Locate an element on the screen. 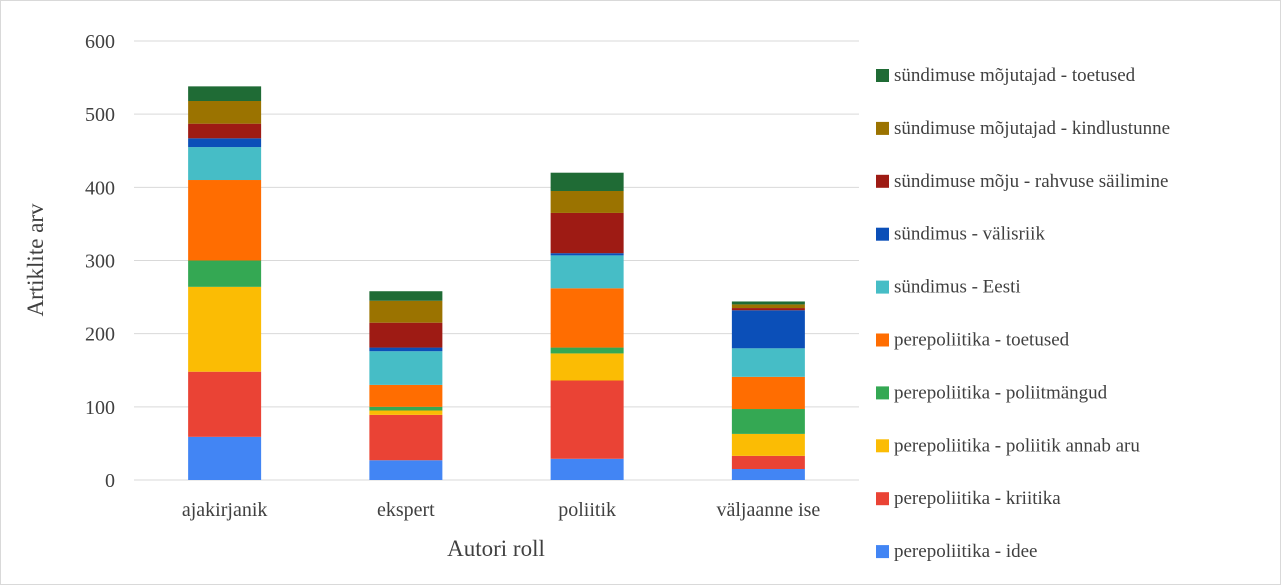 This screenshot has height=586, width=1281. y-tick-label: 400 is located at coordinates (100, 188).